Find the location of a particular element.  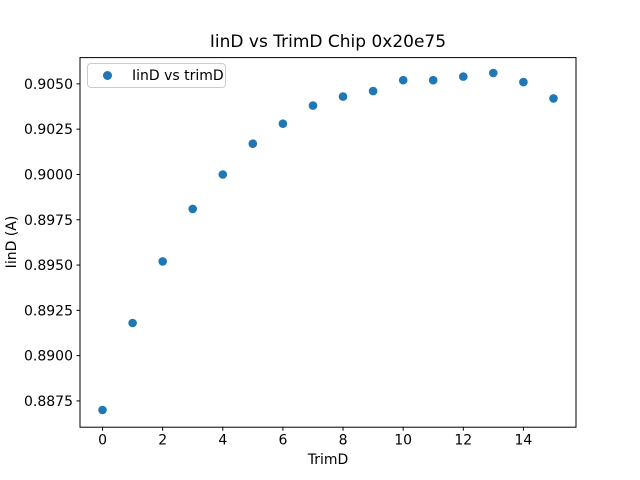

y-tick-label: 0.8950 is located at coordinates (48, 266).